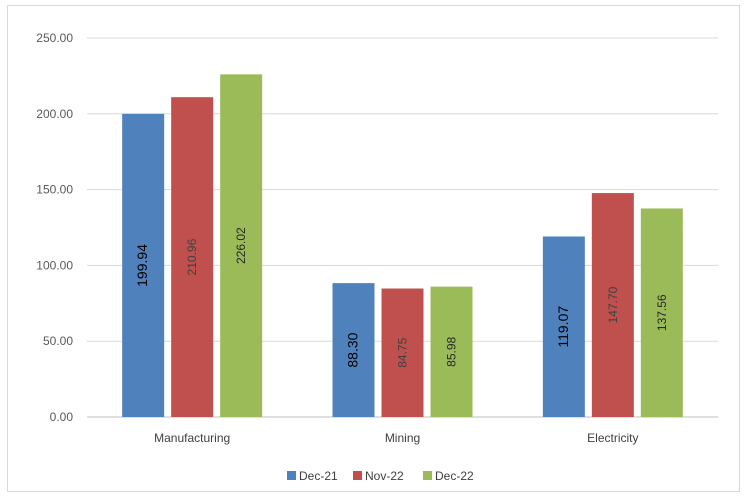  What do you see at coordinates (402, 438) in the screenshot?
I see `x-tick-label: Mining` at bounding box center [402, 438].